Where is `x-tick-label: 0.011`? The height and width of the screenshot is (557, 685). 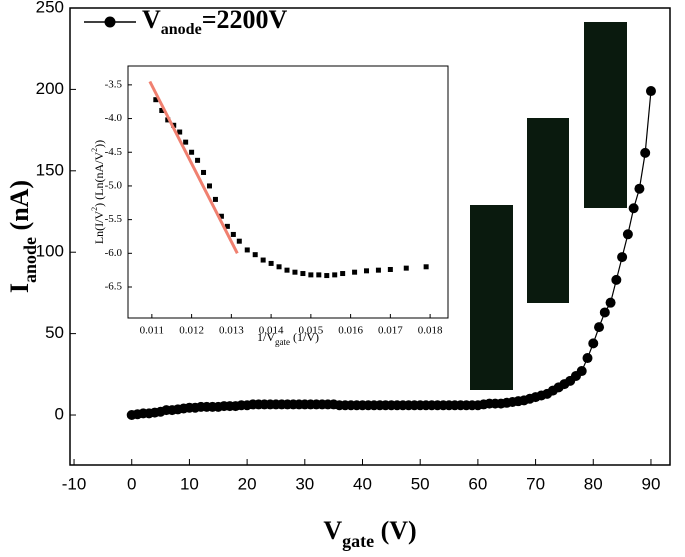
x-tick-label: 0.011 is located at coordinates (152, 331).